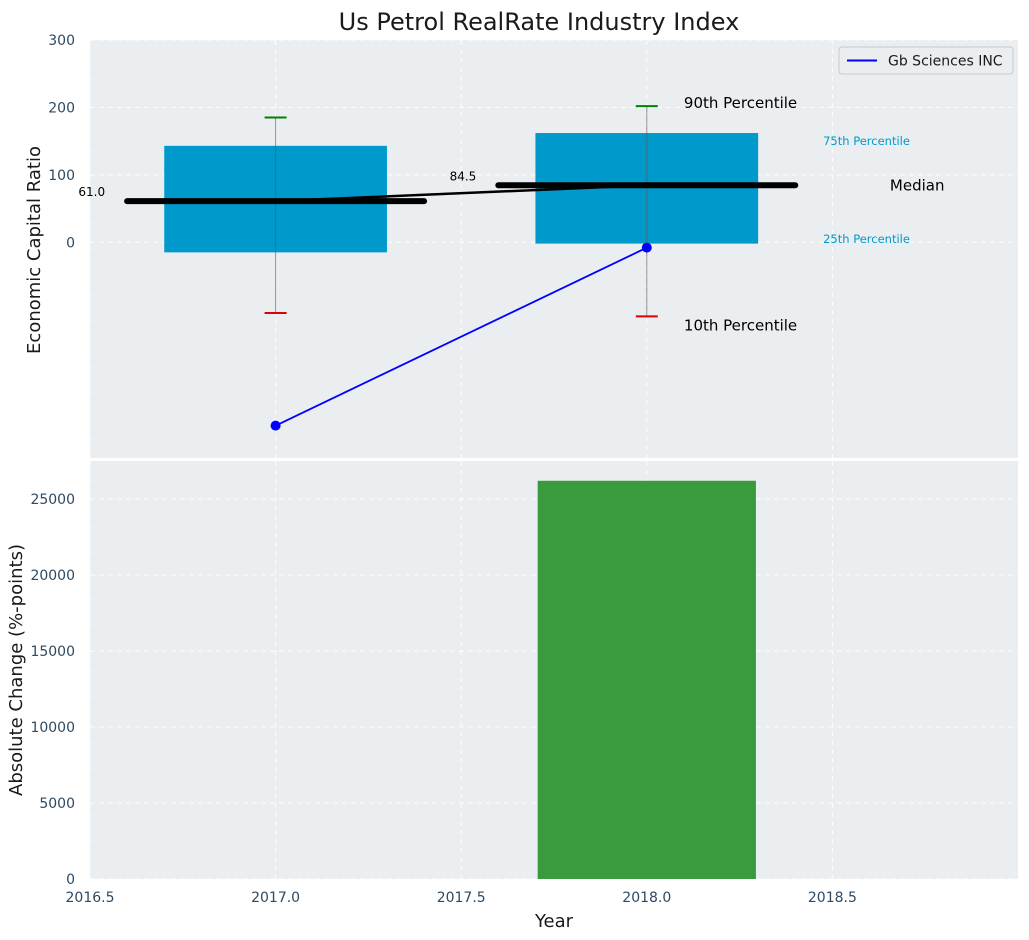  Describe the element at coordinates (61, 108) in the screenshot. I see `top-y-tick-label: 200` at that location.